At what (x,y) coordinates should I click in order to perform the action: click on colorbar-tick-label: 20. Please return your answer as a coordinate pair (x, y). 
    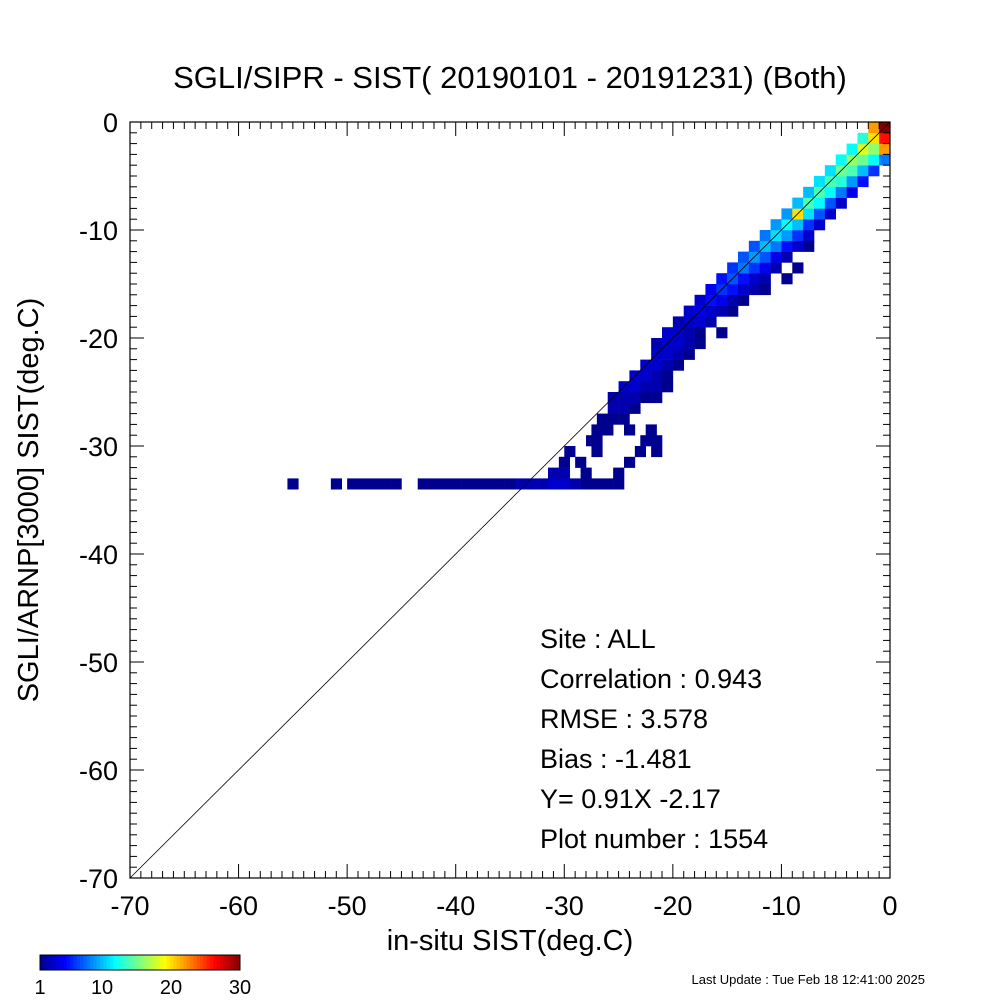
    Looking at the image, I should click on (171, 988).